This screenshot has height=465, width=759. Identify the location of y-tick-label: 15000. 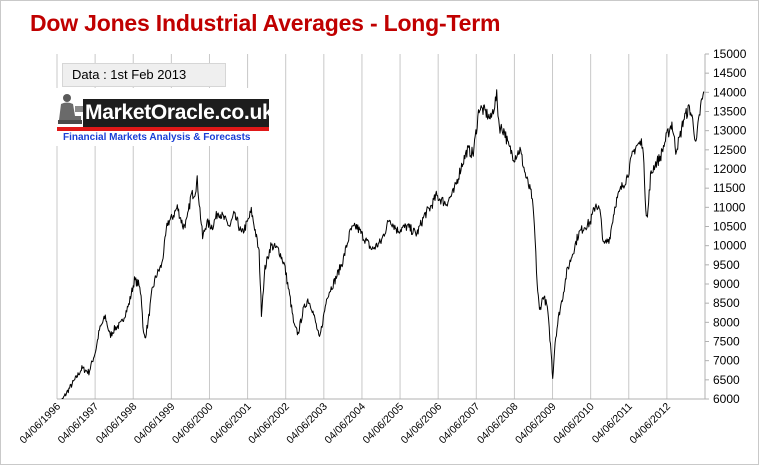
(730, 54).